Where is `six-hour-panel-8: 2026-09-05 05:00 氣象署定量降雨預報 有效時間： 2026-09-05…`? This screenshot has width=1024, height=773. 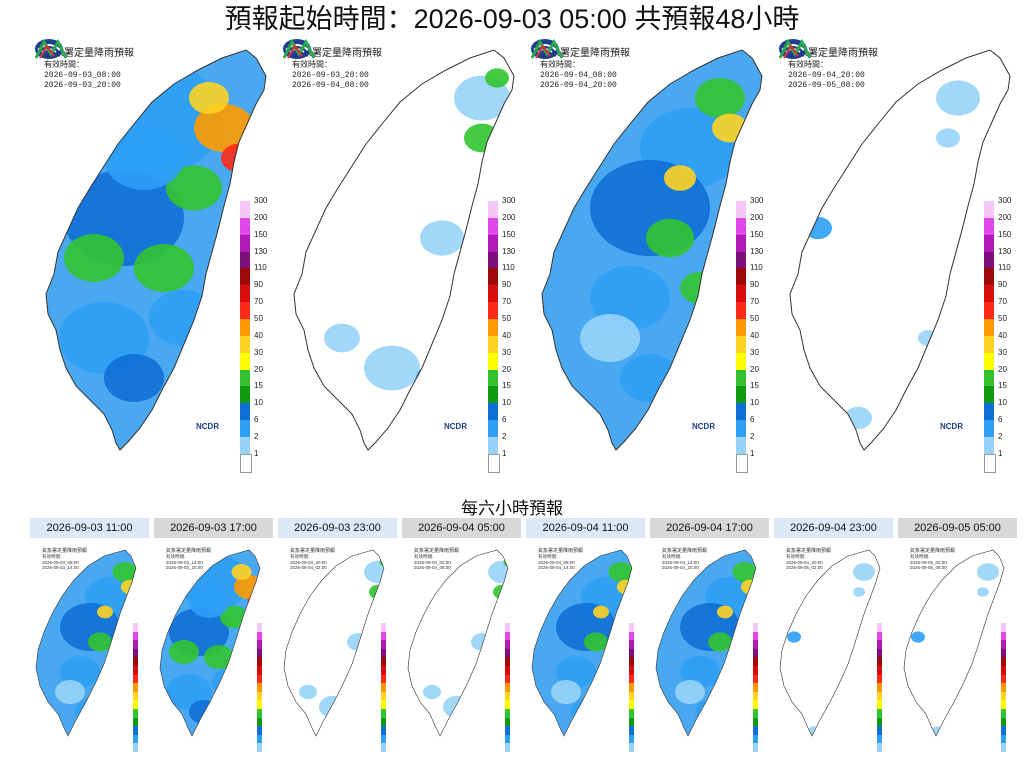
six-hour-panel-8: 2026-09-05 05:00 氣象署定量降雨預報 有效時間： 2026-09-05… is located at coordinates (957, 644).